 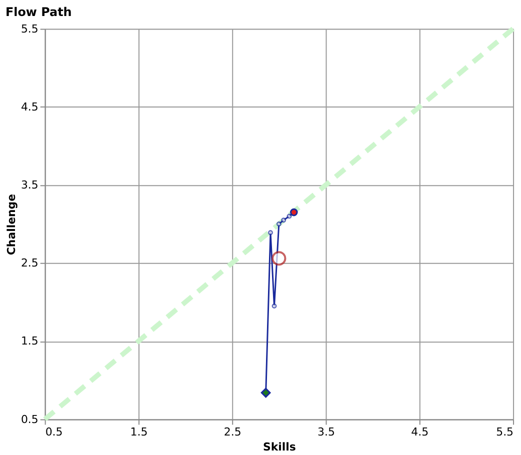 What do you see at coordinates (420, 432) in the screenshot?
I see `x-tick-label: 4.5` at bounding box center [420, 432].